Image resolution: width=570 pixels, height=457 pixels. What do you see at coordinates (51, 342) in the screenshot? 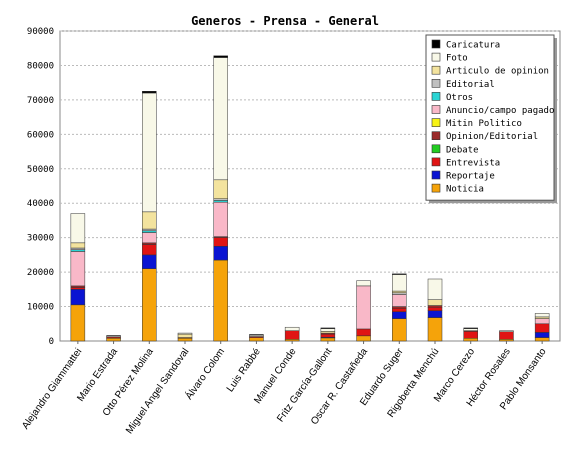
I see `y-tick-label: 0` at bounding box center [51, 342].